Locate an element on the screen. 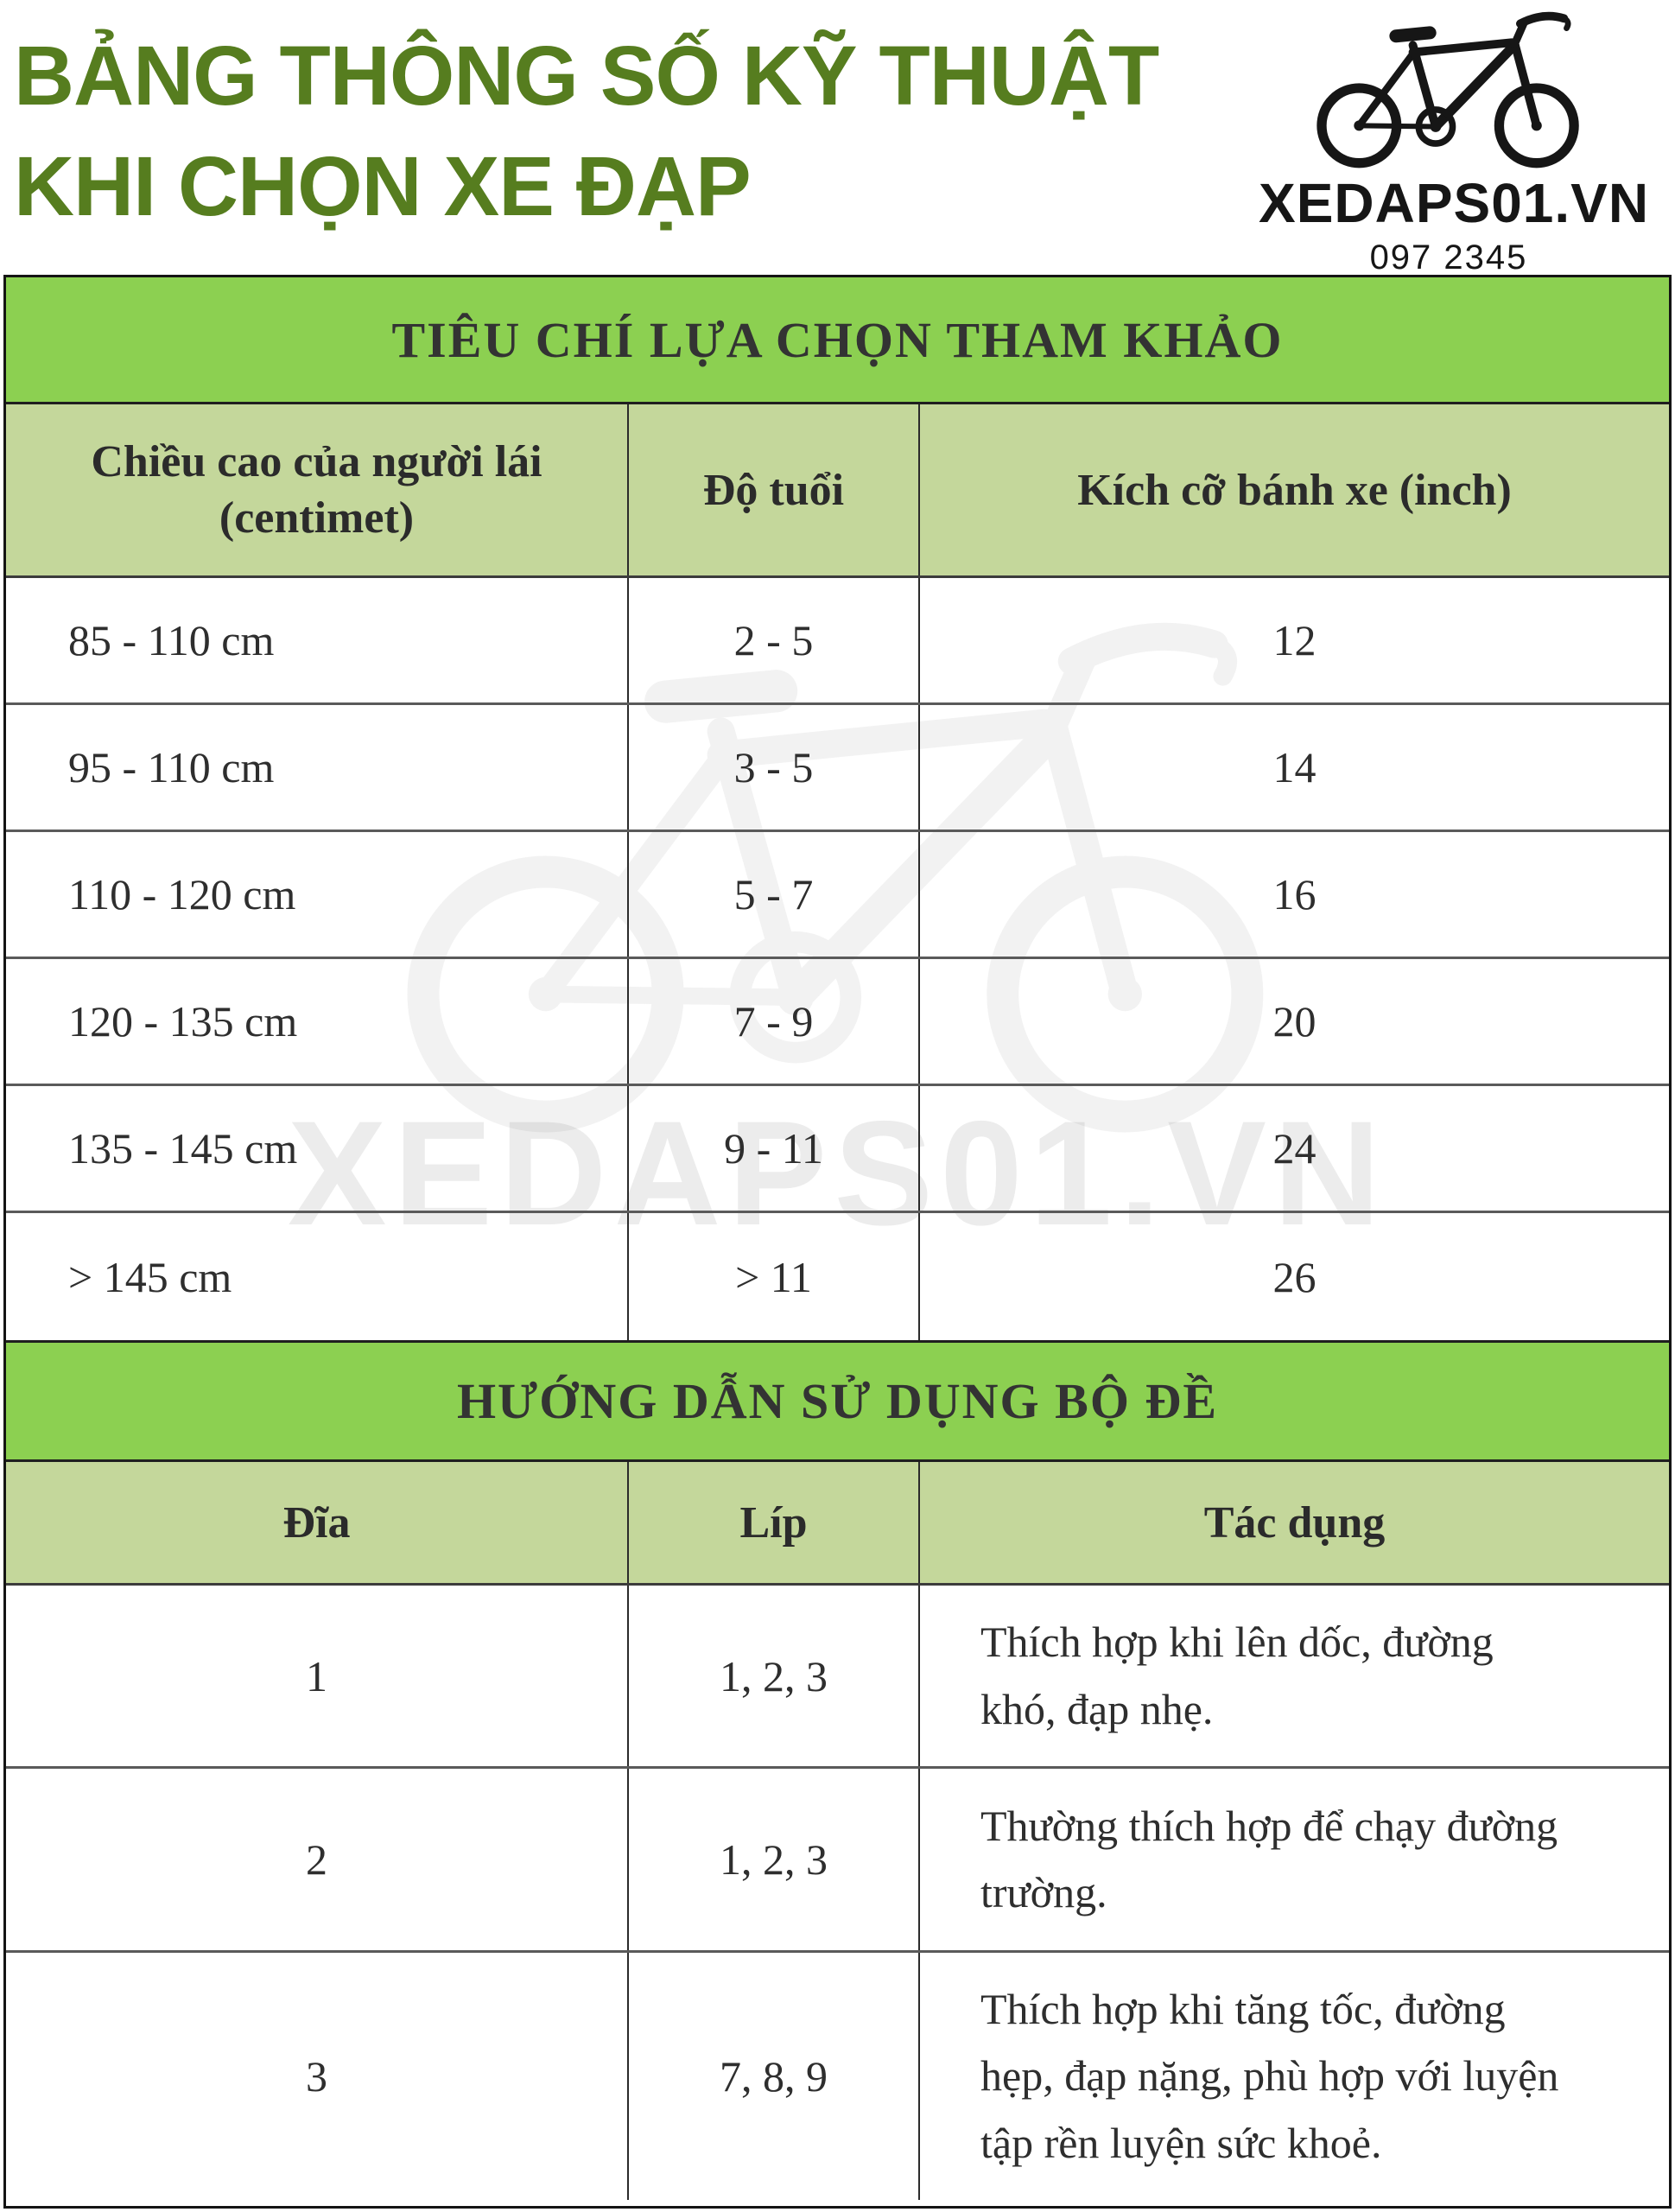 The height and width of the screenshot is (2212, 1675). disc-cell: 1 is located at coordinates (317, 1676).